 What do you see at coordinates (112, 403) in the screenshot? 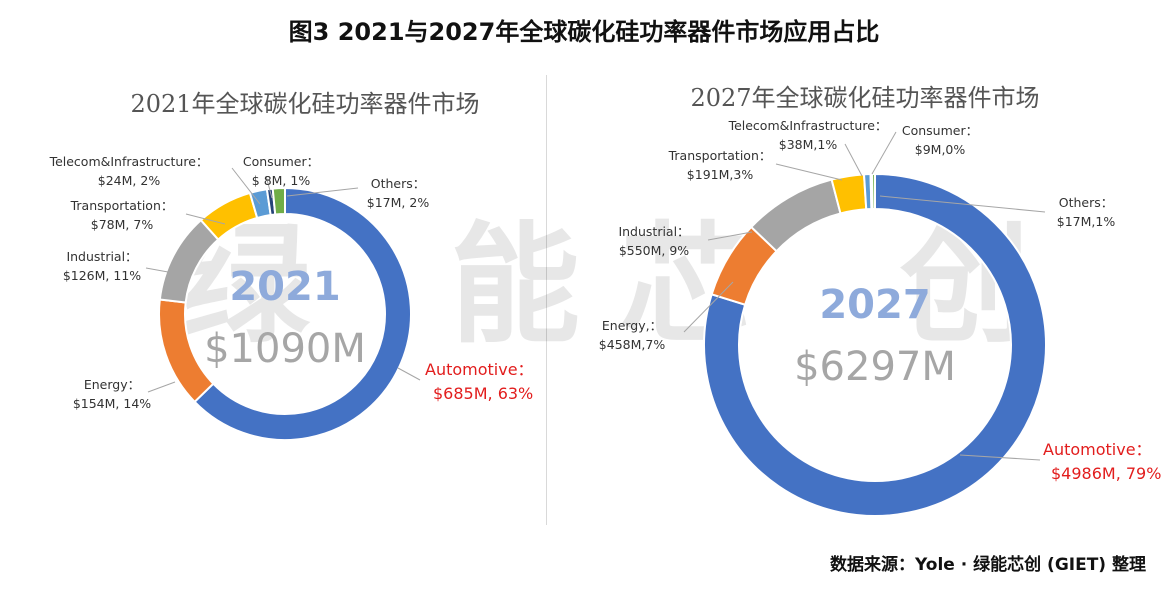
I see `label-energy-value: $154M, 14%` at bounding box center [112, 403].